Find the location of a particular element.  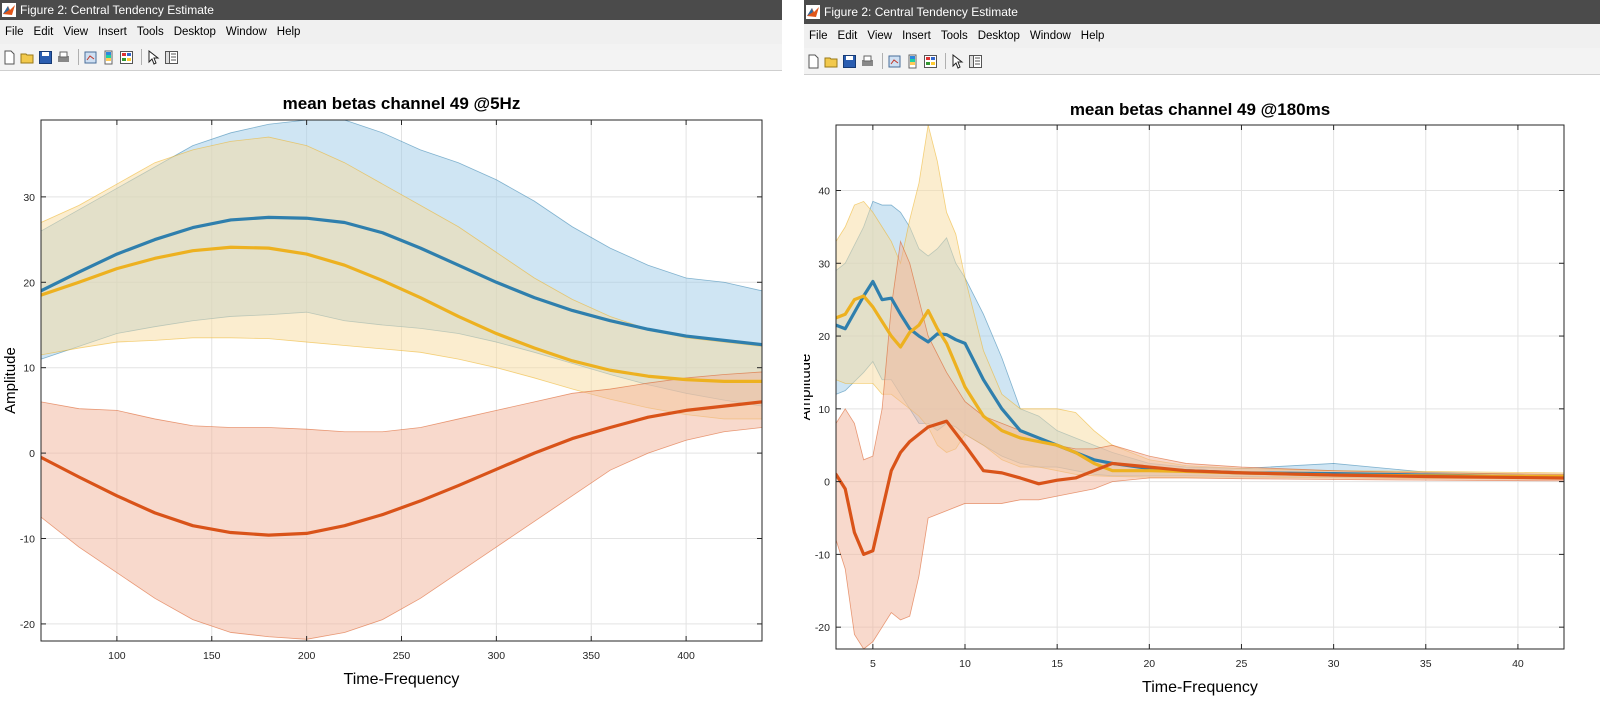

x-tick-label: 40 is located at coordinates (1518, 664).